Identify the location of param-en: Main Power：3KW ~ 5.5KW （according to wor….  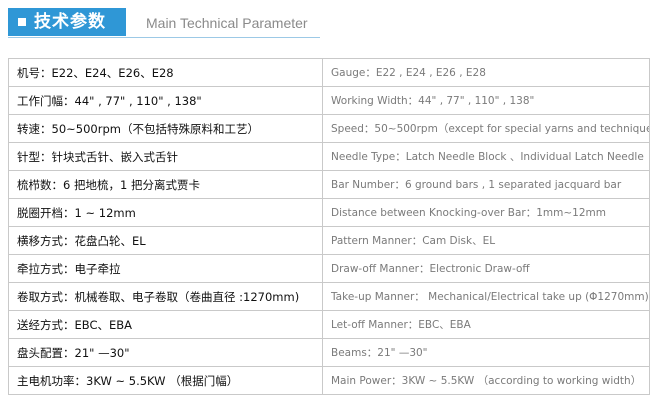
(486, 380).